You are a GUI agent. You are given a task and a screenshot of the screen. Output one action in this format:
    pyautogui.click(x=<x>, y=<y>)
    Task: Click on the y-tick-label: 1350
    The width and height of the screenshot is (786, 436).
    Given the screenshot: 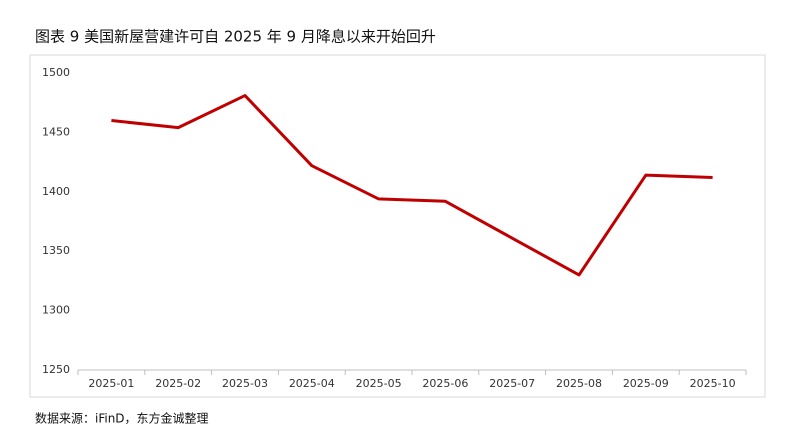 What is the action you would take?
    pyautogui.click(x=56, y=250)
    